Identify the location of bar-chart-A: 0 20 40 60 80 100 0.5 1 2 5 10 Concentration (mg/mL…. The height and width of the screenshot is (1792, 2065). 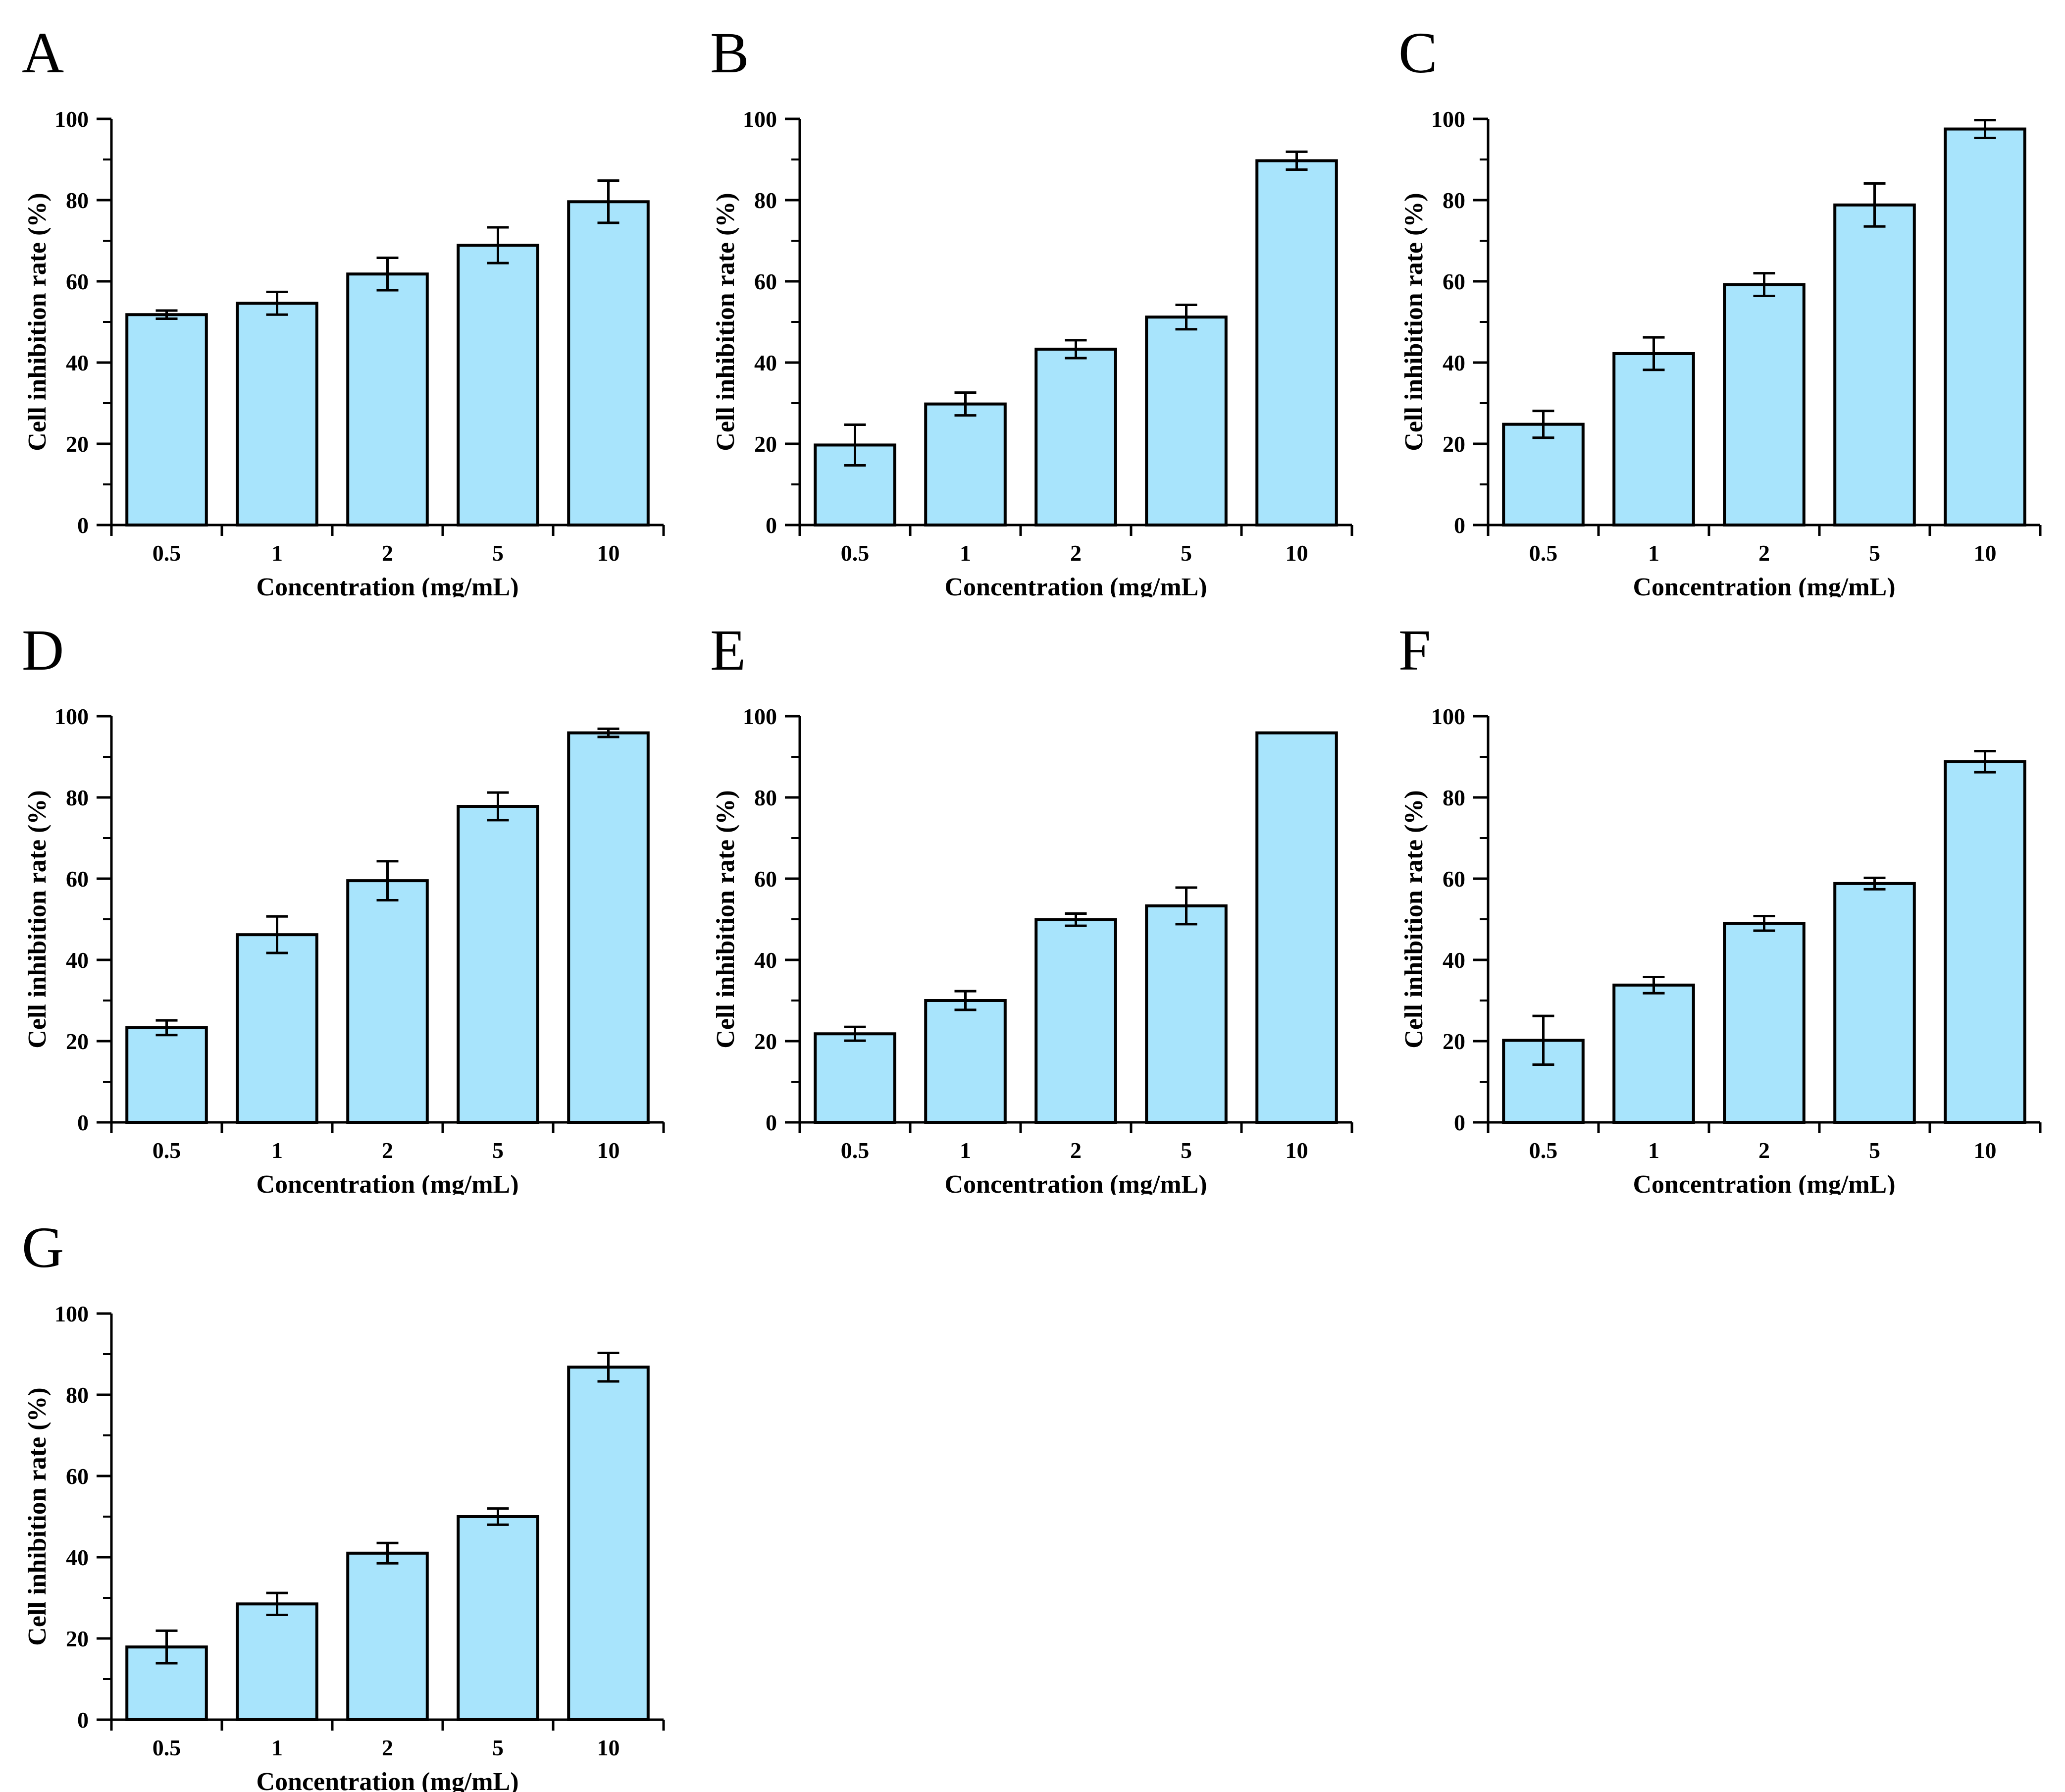
(344, 299).